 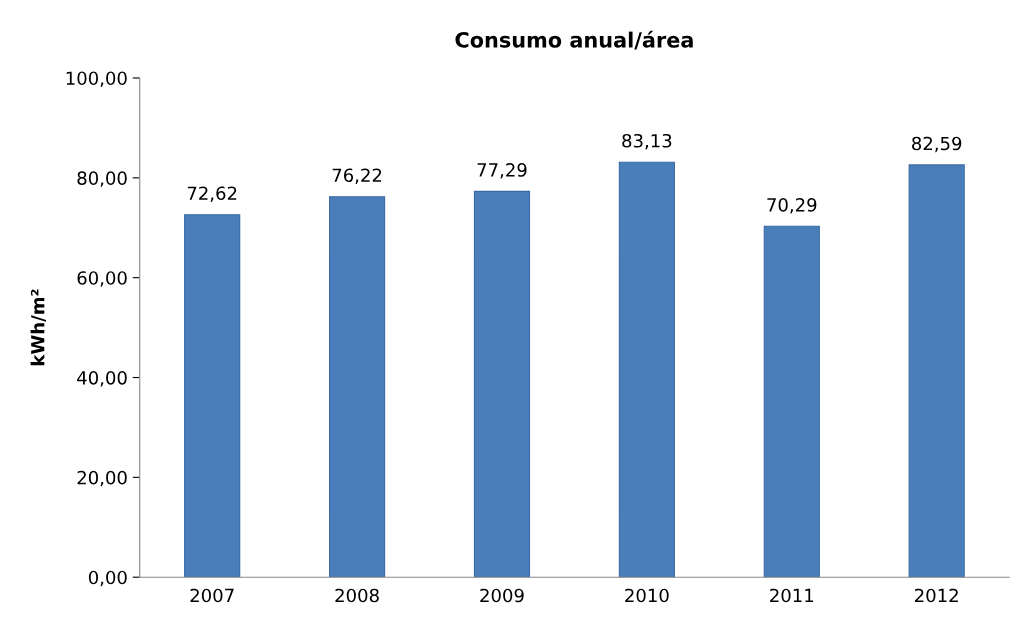 What do you see at coordinates (502, 171) in the screenshot?
I see `data-label: 77,29` at bounding box center [502, 171].